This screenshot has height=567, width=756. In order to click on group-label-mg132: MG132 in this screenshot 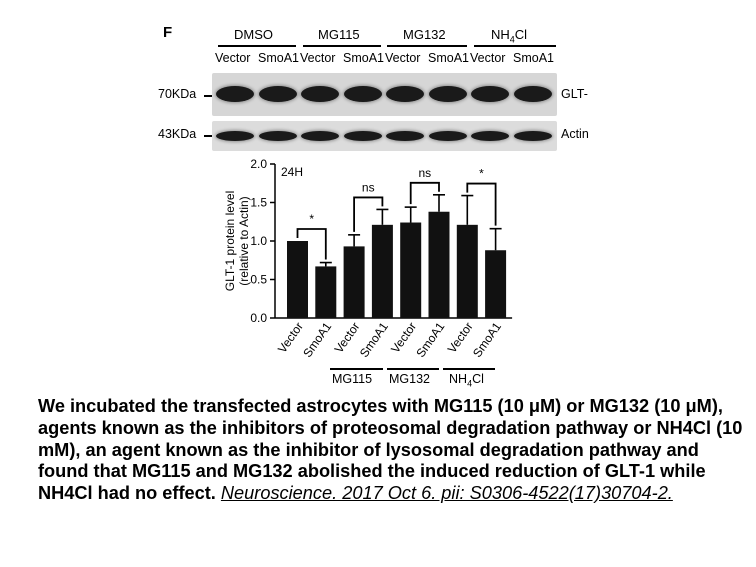, I will do `click(409, 379)`.